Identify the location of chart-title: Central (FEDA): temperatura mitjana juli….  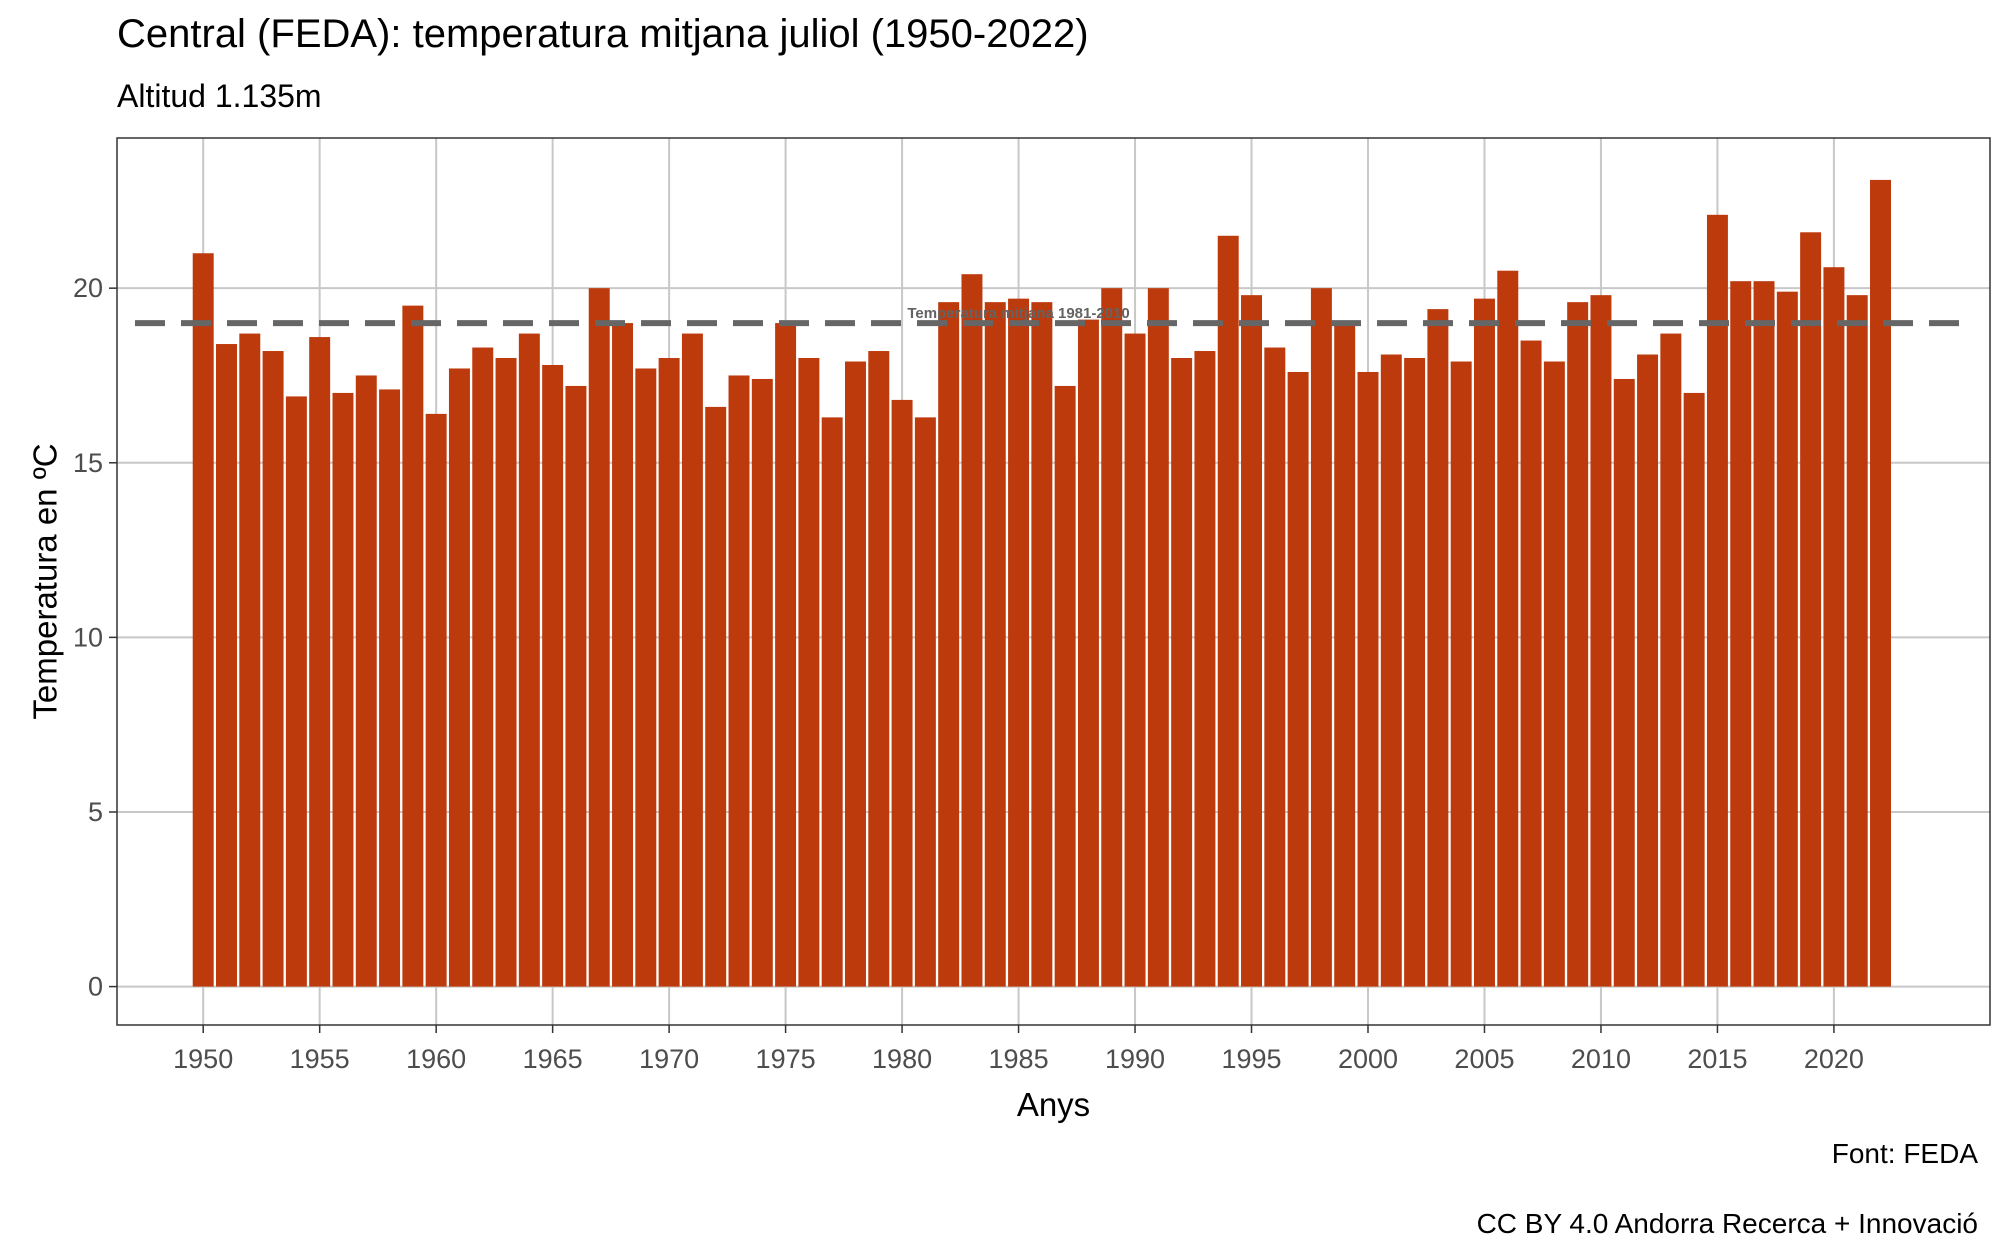
(603, 34).